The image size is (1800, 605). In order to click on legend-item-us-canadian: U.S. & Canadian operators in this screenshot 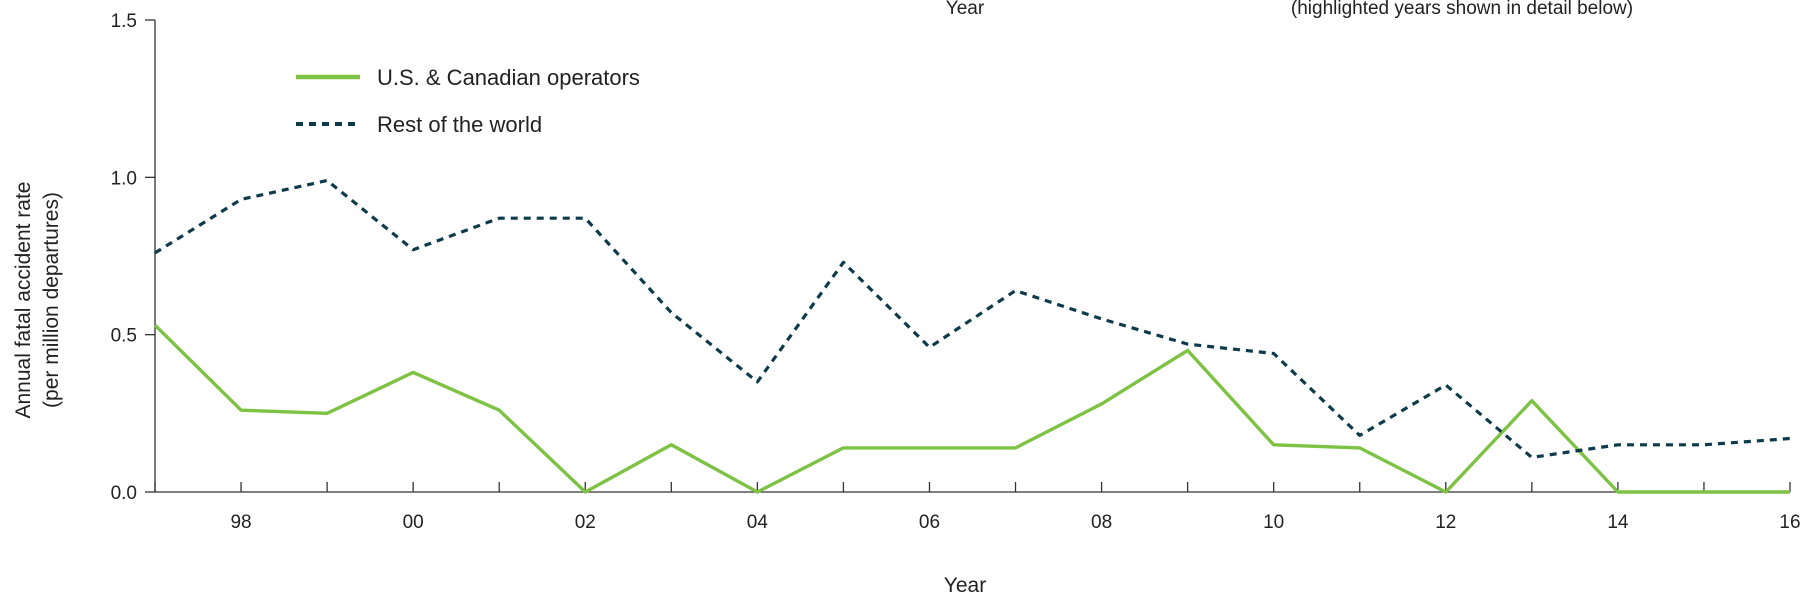, I will do `click(468, 77)`.